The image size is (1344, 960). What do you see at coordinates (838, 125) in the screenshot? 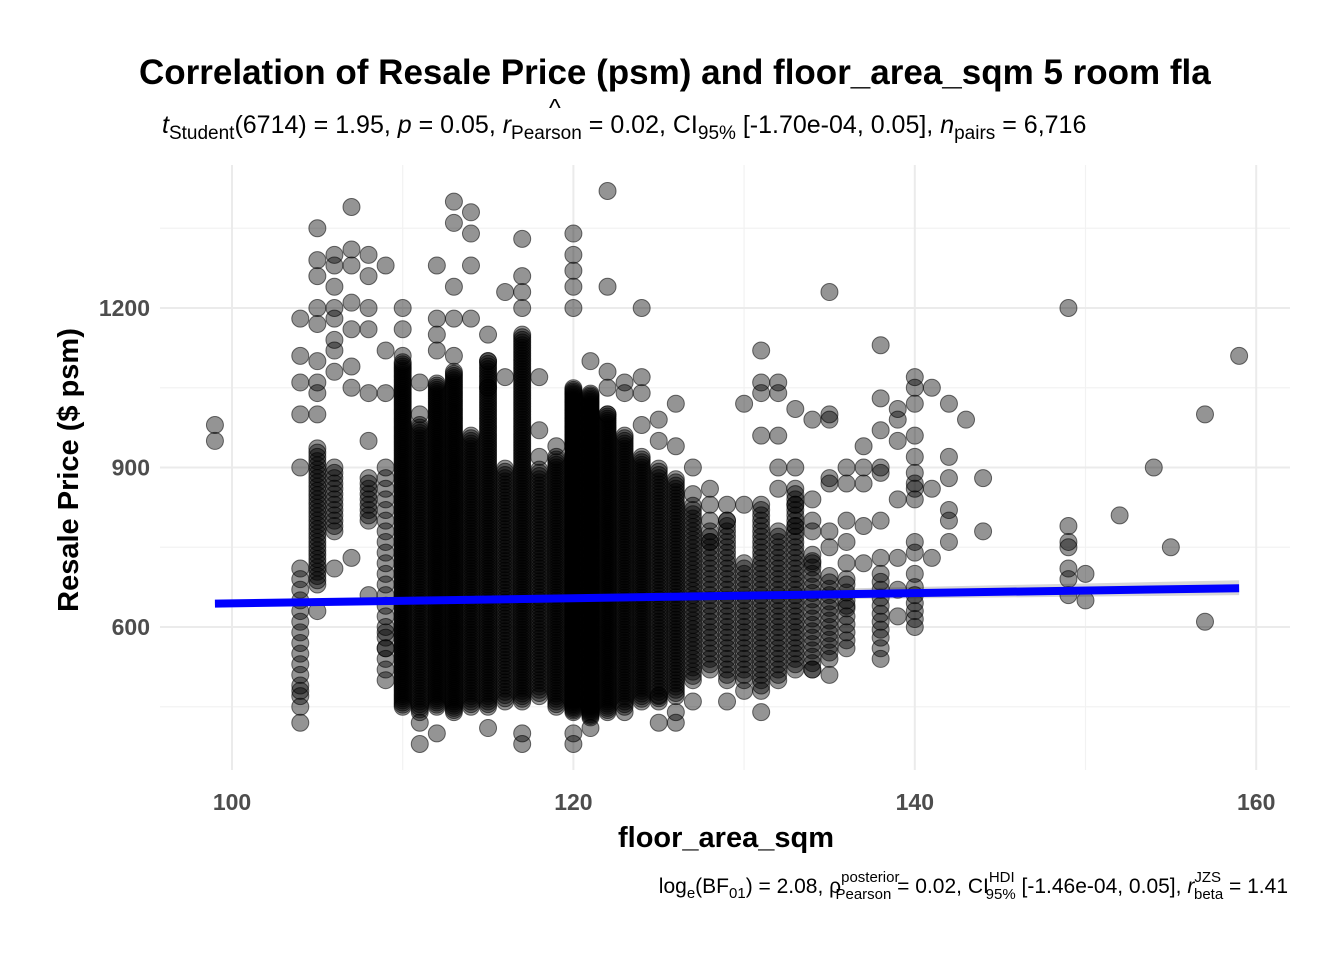
I see `ci-value: [-1.70e-04, 0.05],` at bounding box center [838, 125].